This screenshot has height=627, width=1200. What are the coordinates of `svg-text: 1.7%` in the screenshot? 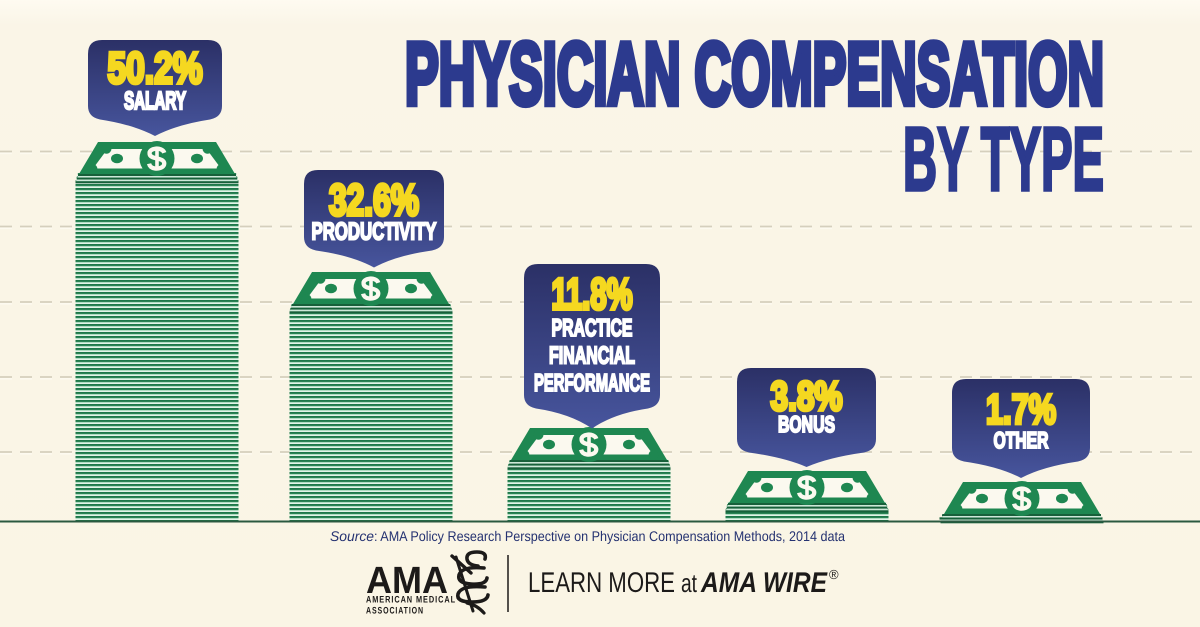 It's located at (1021, 409).